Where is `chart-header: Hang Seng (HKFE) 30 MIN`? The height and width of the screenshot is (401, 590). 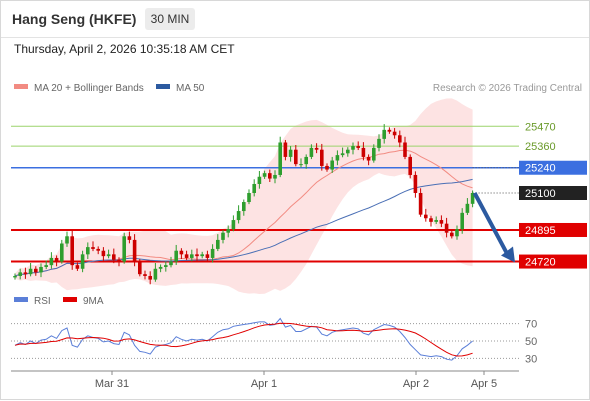
chart-header: Hang Seng (HKFE) 30 MIN is located at coordinates (295, 19).